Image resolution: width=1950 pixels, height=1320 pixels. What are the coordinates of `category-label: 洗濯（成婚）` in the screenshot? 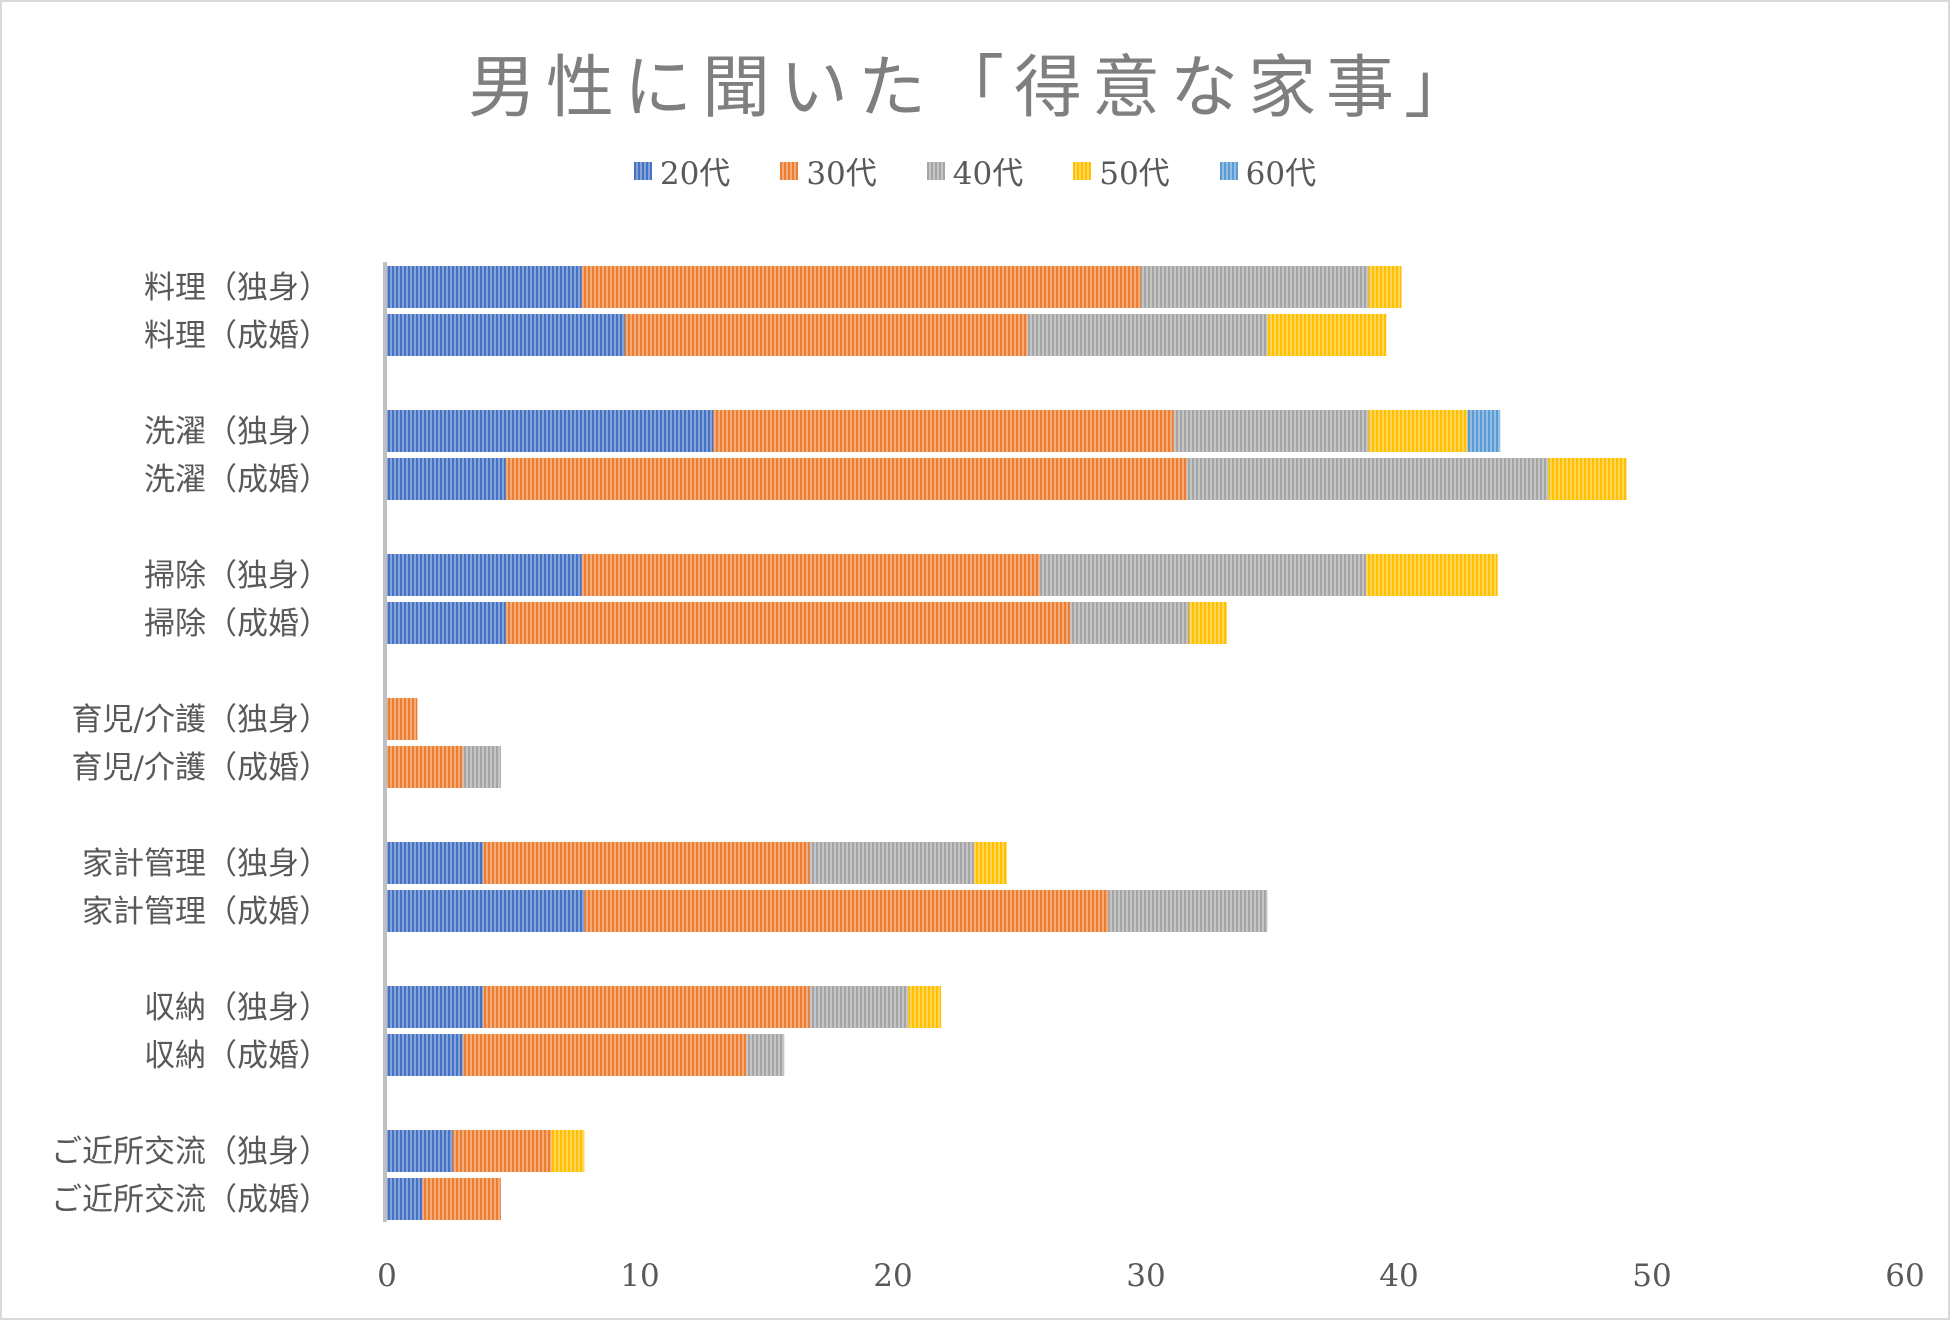 It's located at (237, 480).